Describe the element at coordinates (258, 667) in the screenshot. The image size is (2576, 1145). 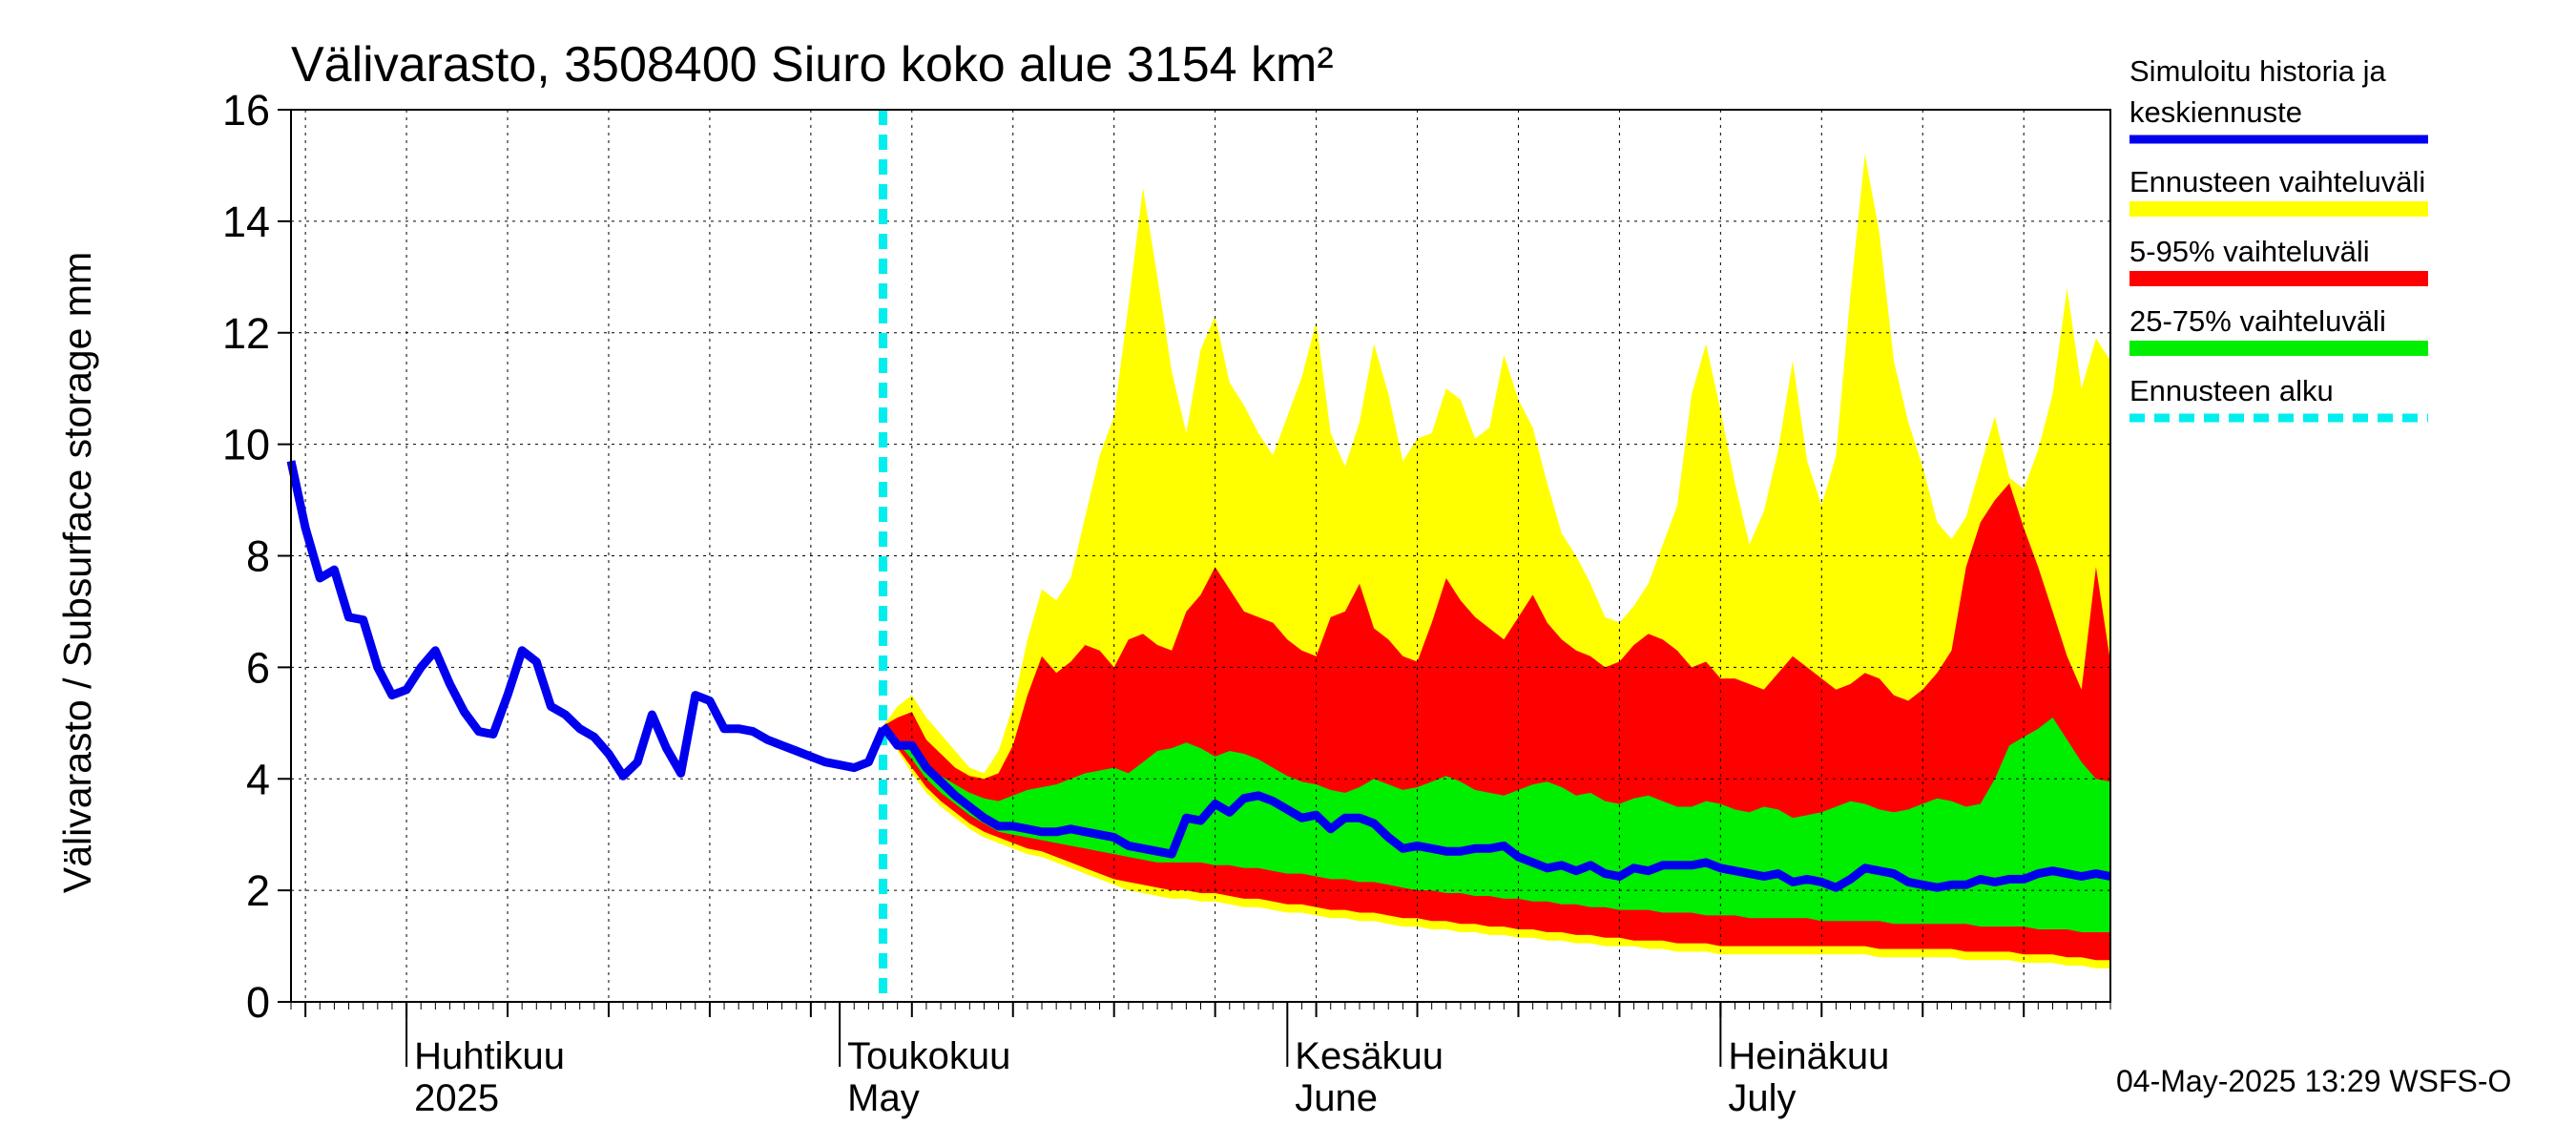
I see `y-tick-label: 6` at that location.